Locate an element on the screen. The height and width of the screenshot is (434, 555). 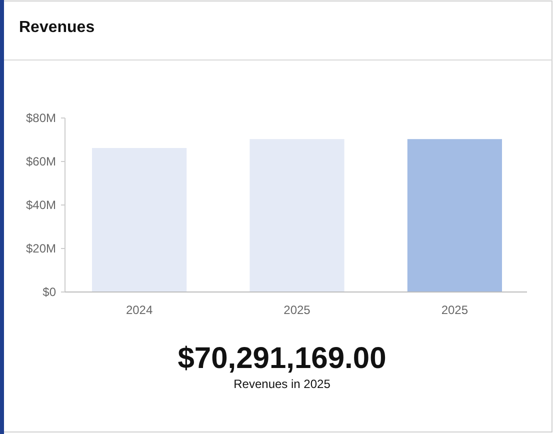
chart-title: Revenues is located at coordinates (57, 27).